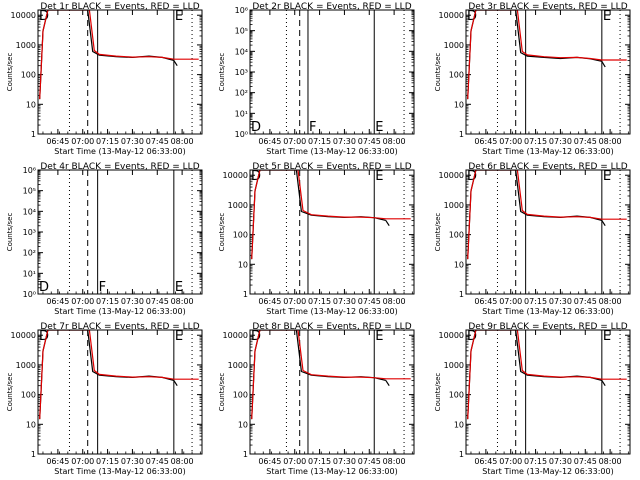 Image resolution: width=640 pixels, height=480 pixels. I want to click on y-tick-label: 10⁶, so click(29, 170).